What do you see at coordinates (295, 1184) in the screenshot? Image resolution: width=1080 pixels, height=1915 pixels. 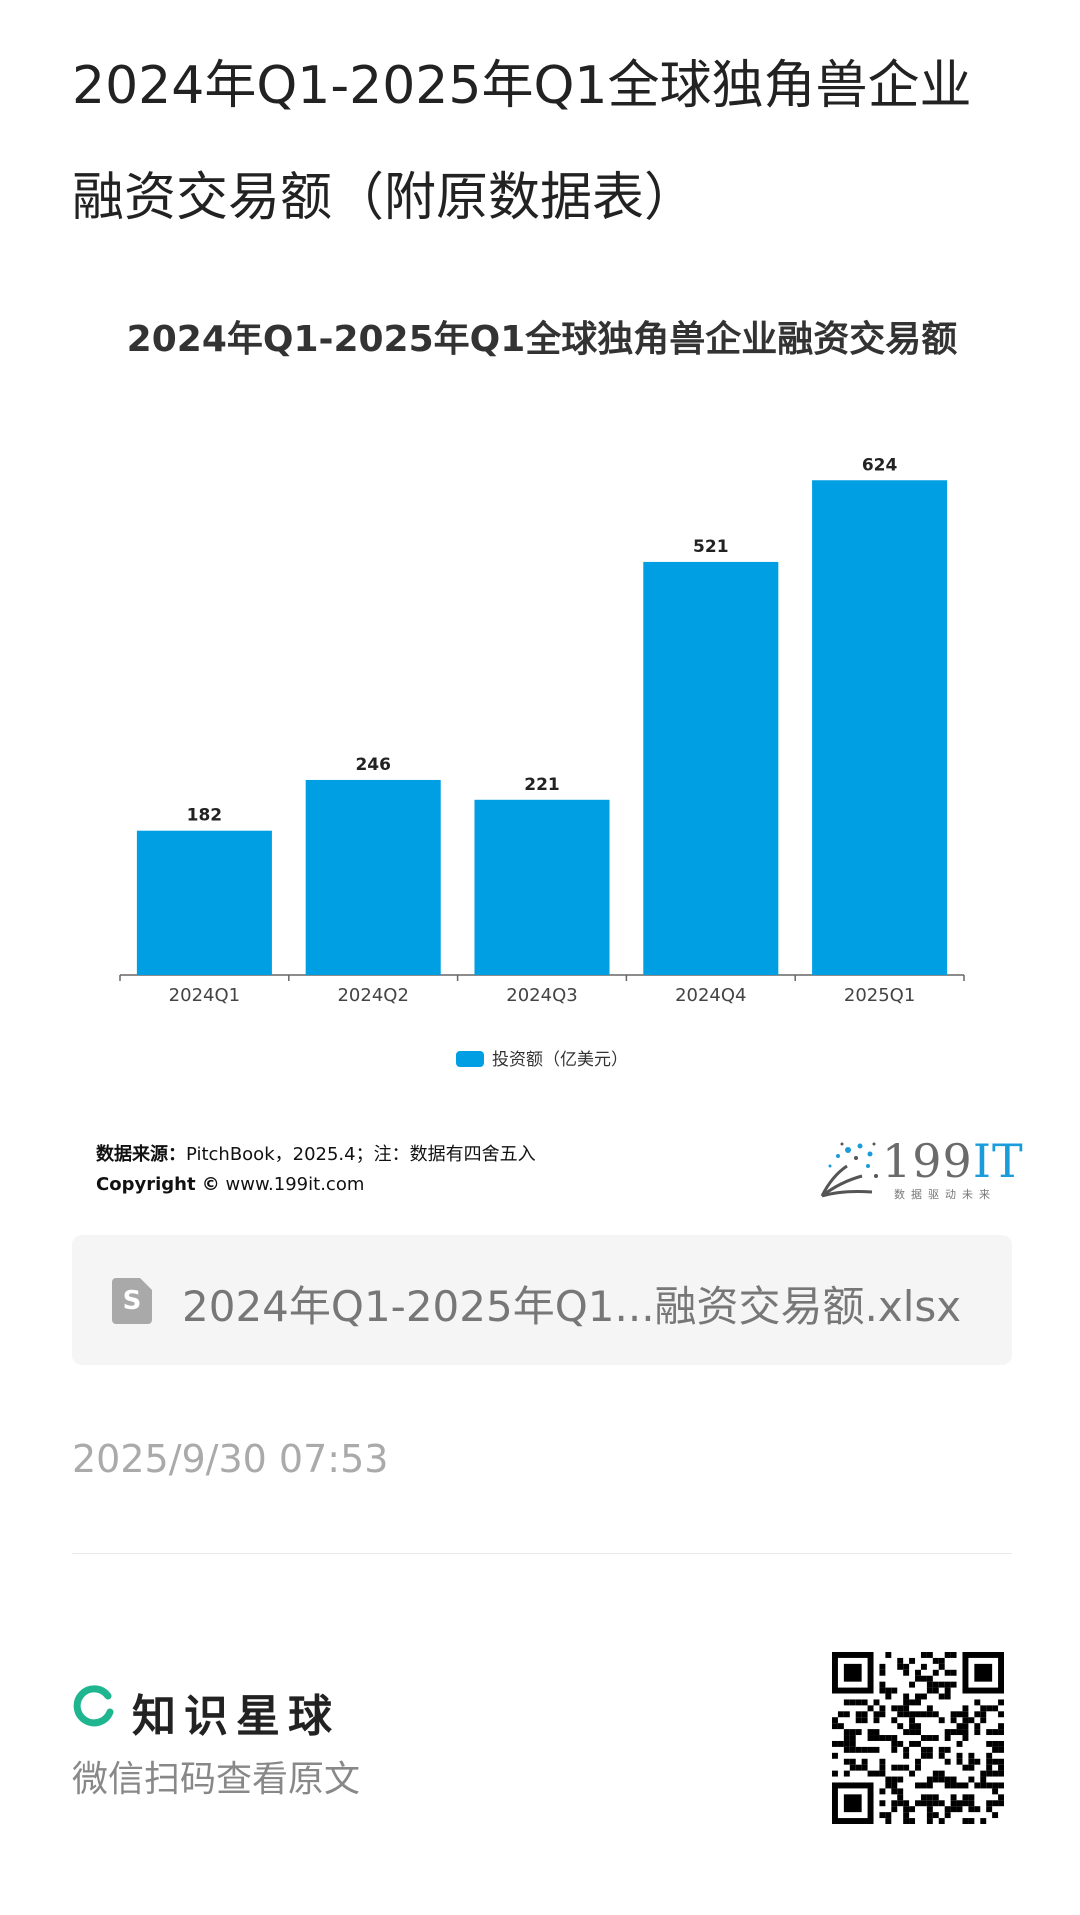 I see `copyright-url: www.199it.com` at bounding box center [295, 1184].